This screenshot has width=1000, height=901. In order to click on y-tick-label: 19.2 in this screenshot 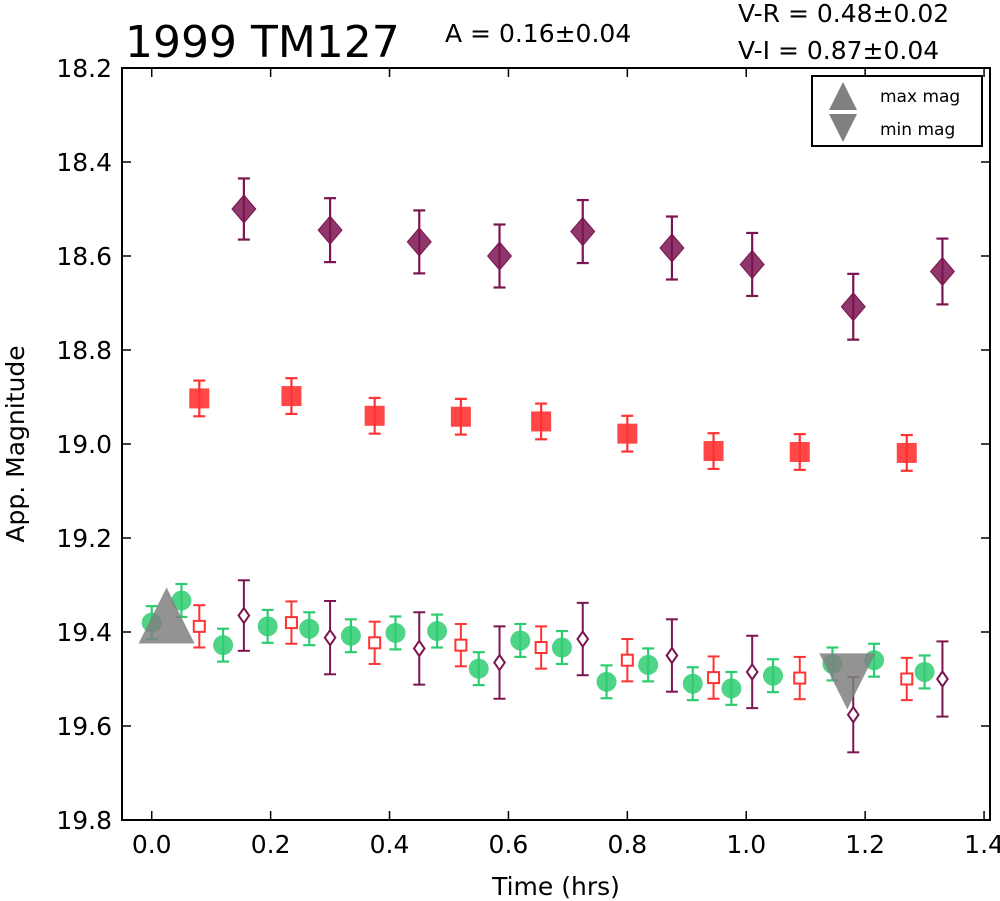, I will do `click(84, 538)`.